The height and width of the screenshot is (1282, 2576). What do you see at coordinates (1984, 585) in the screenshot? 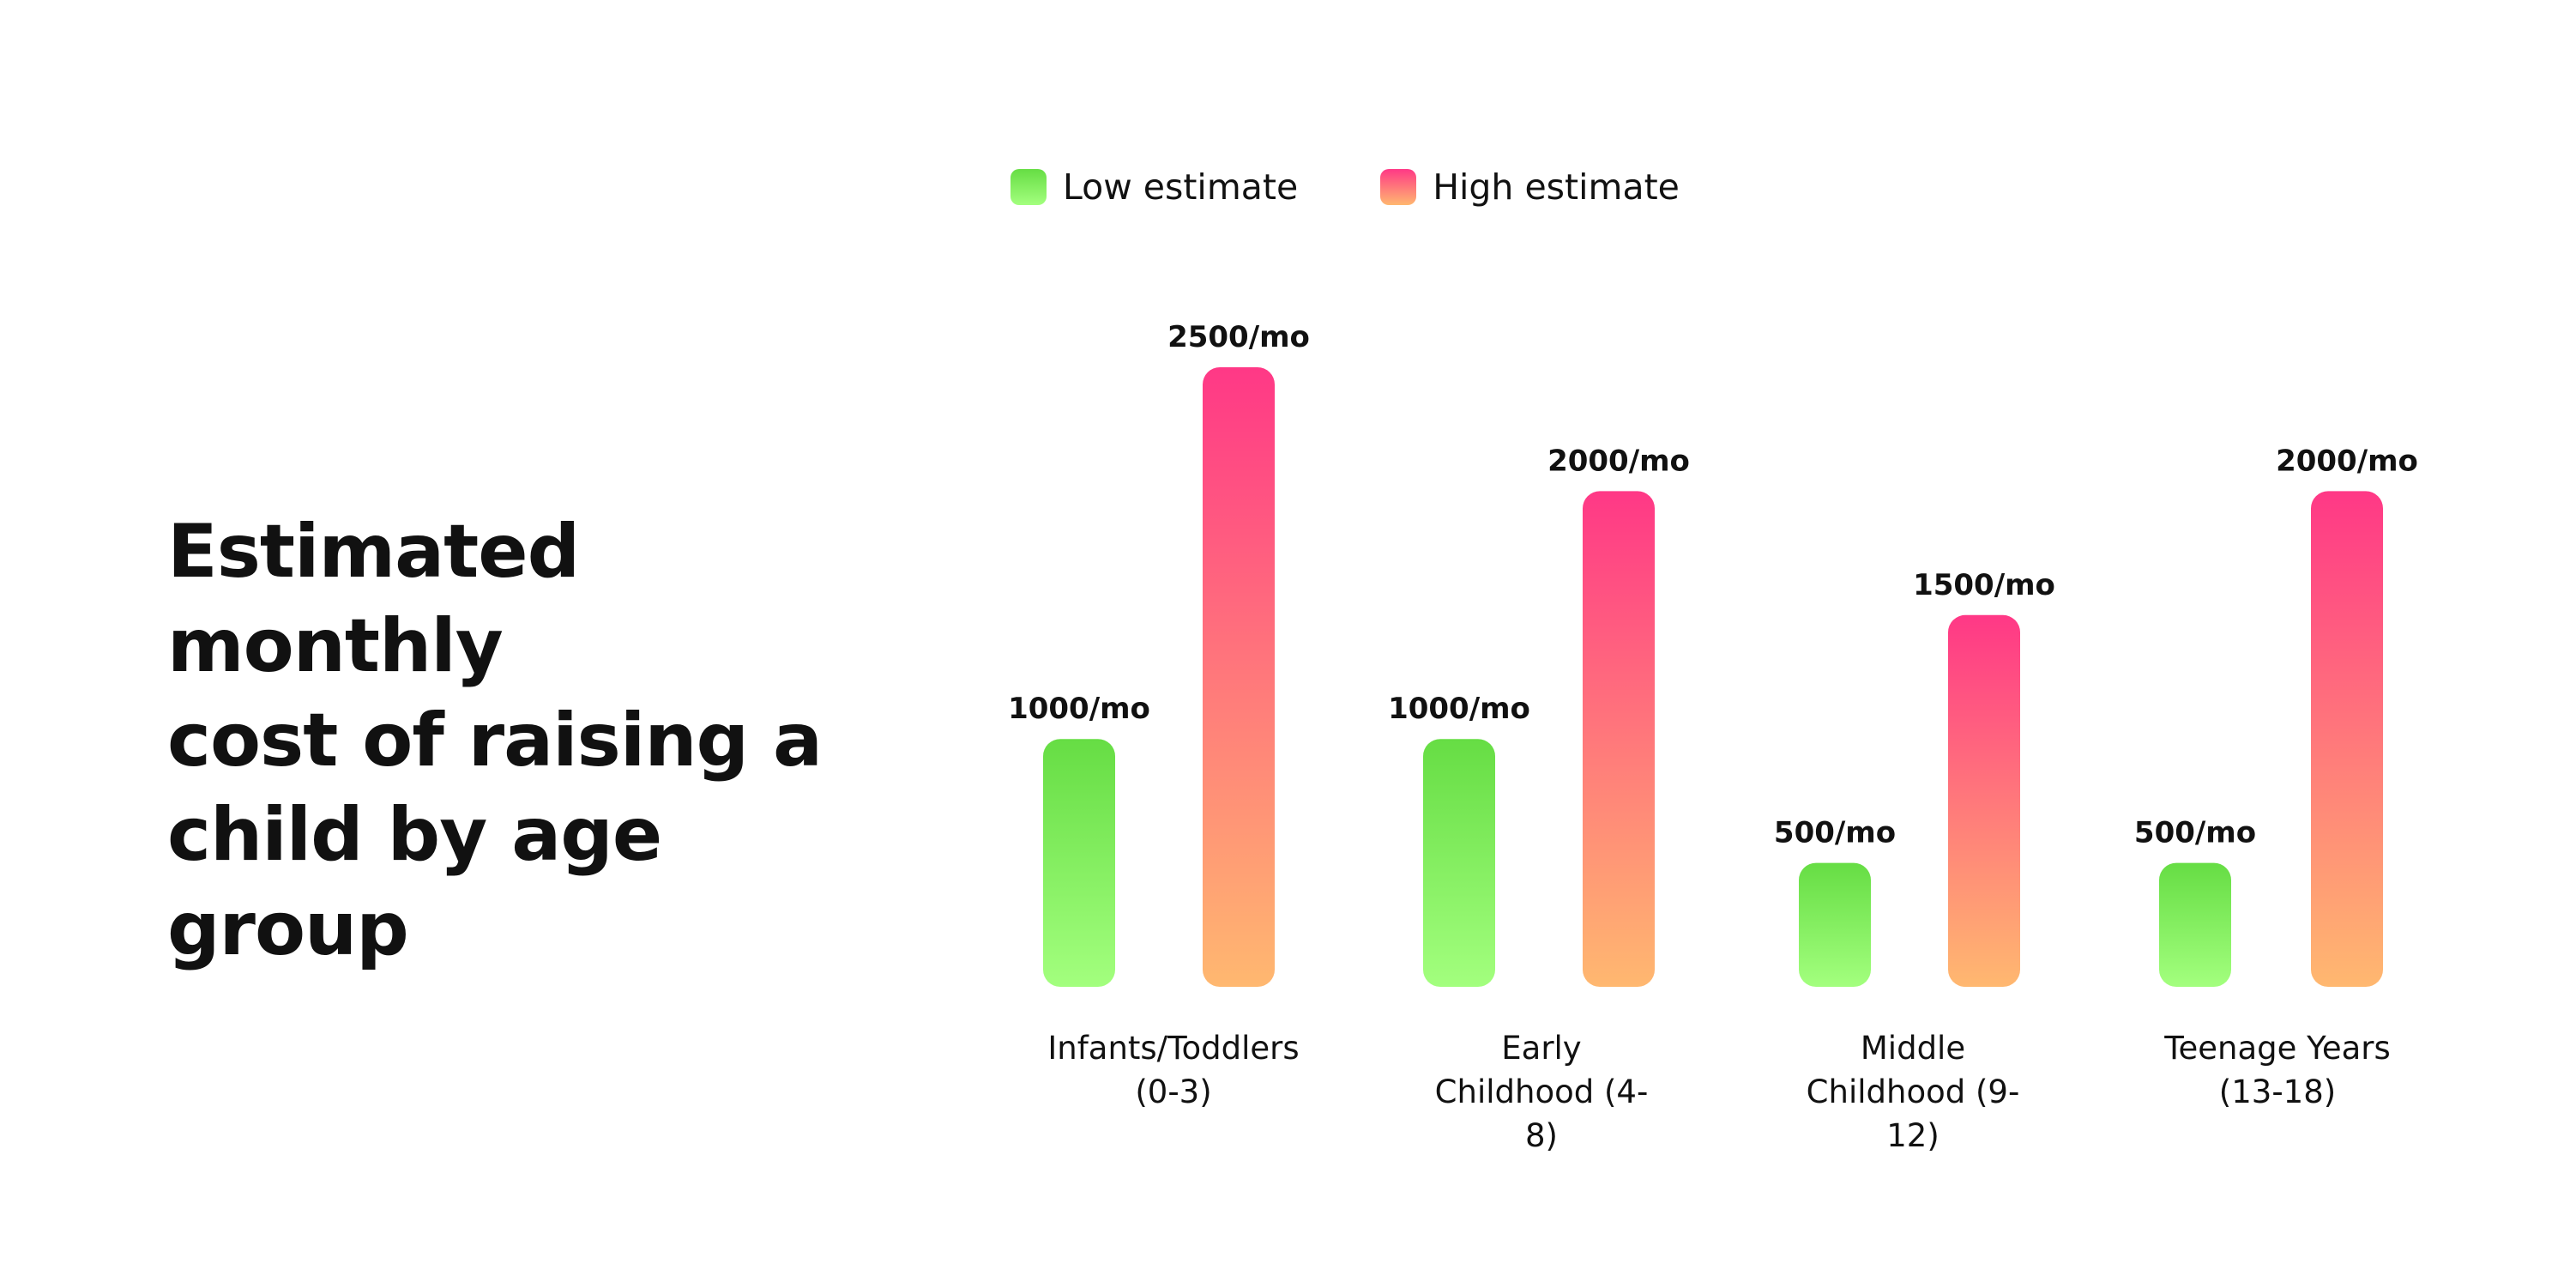
I see `data-label-high-2: 1500/mo` at bounding box center [1984, 585].